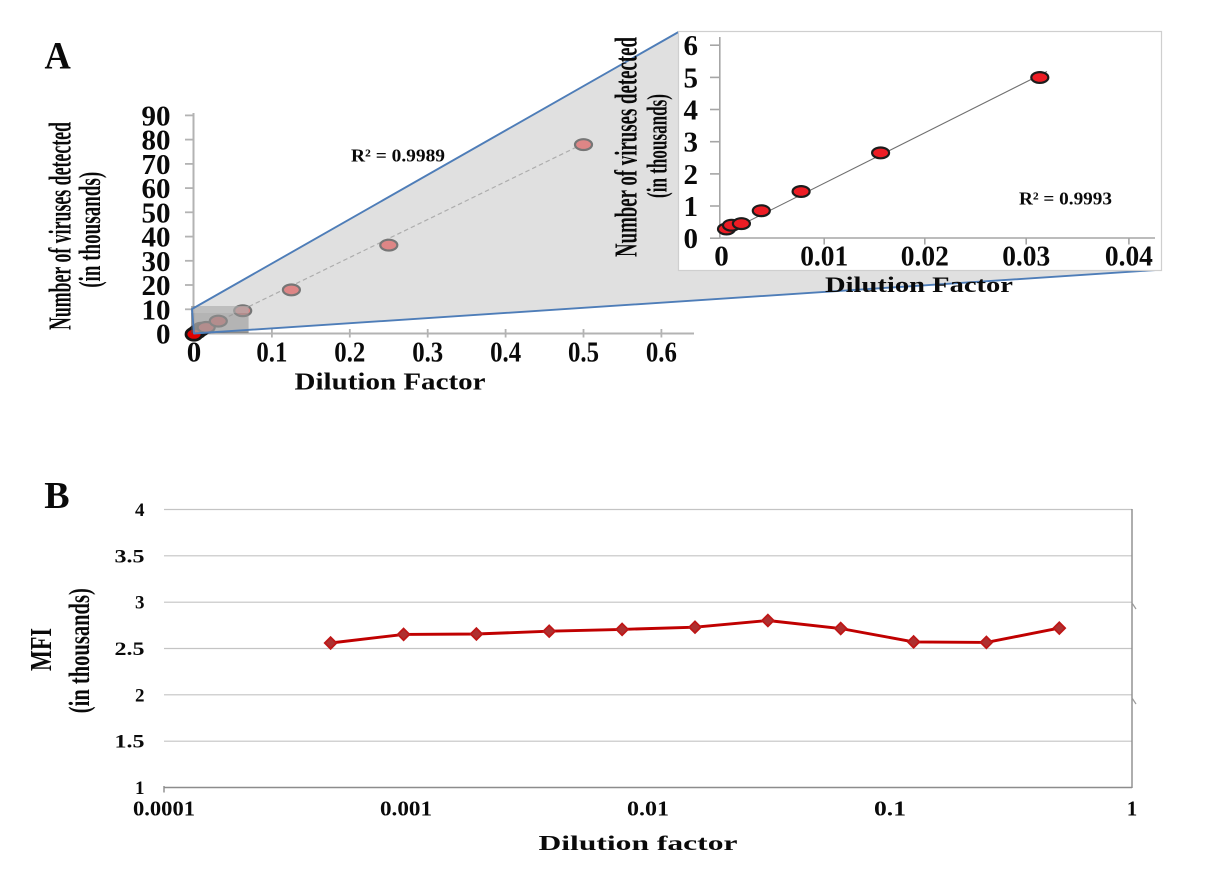 This screenshot has height=892, width=1208. What do you see at coordinates (1026, 257) in the screenshot?
I see `svg-text: 0.03` at bounding box center [1026, 257].